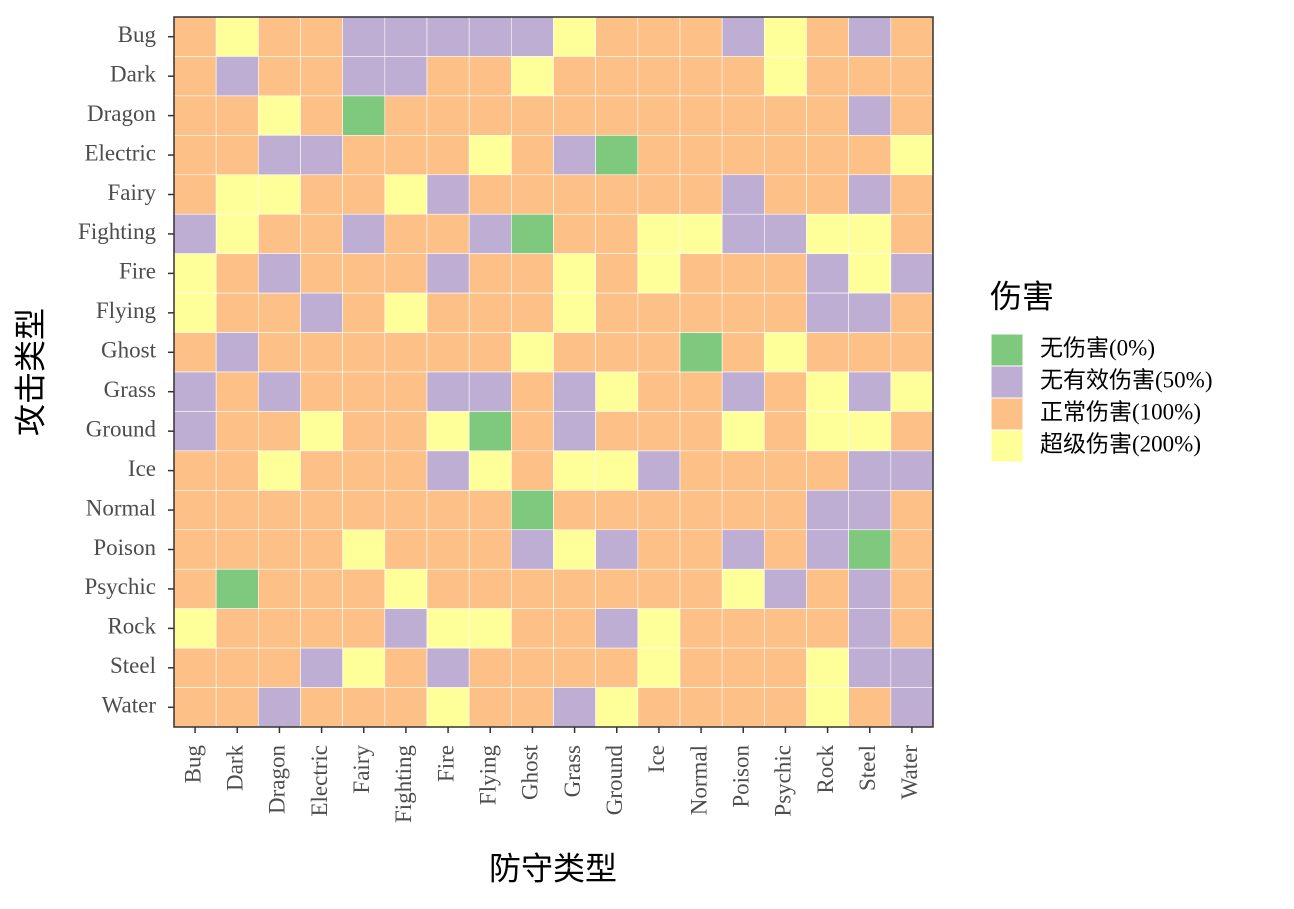  I want to click on y-tick-label: Ice, so click(142, 468).